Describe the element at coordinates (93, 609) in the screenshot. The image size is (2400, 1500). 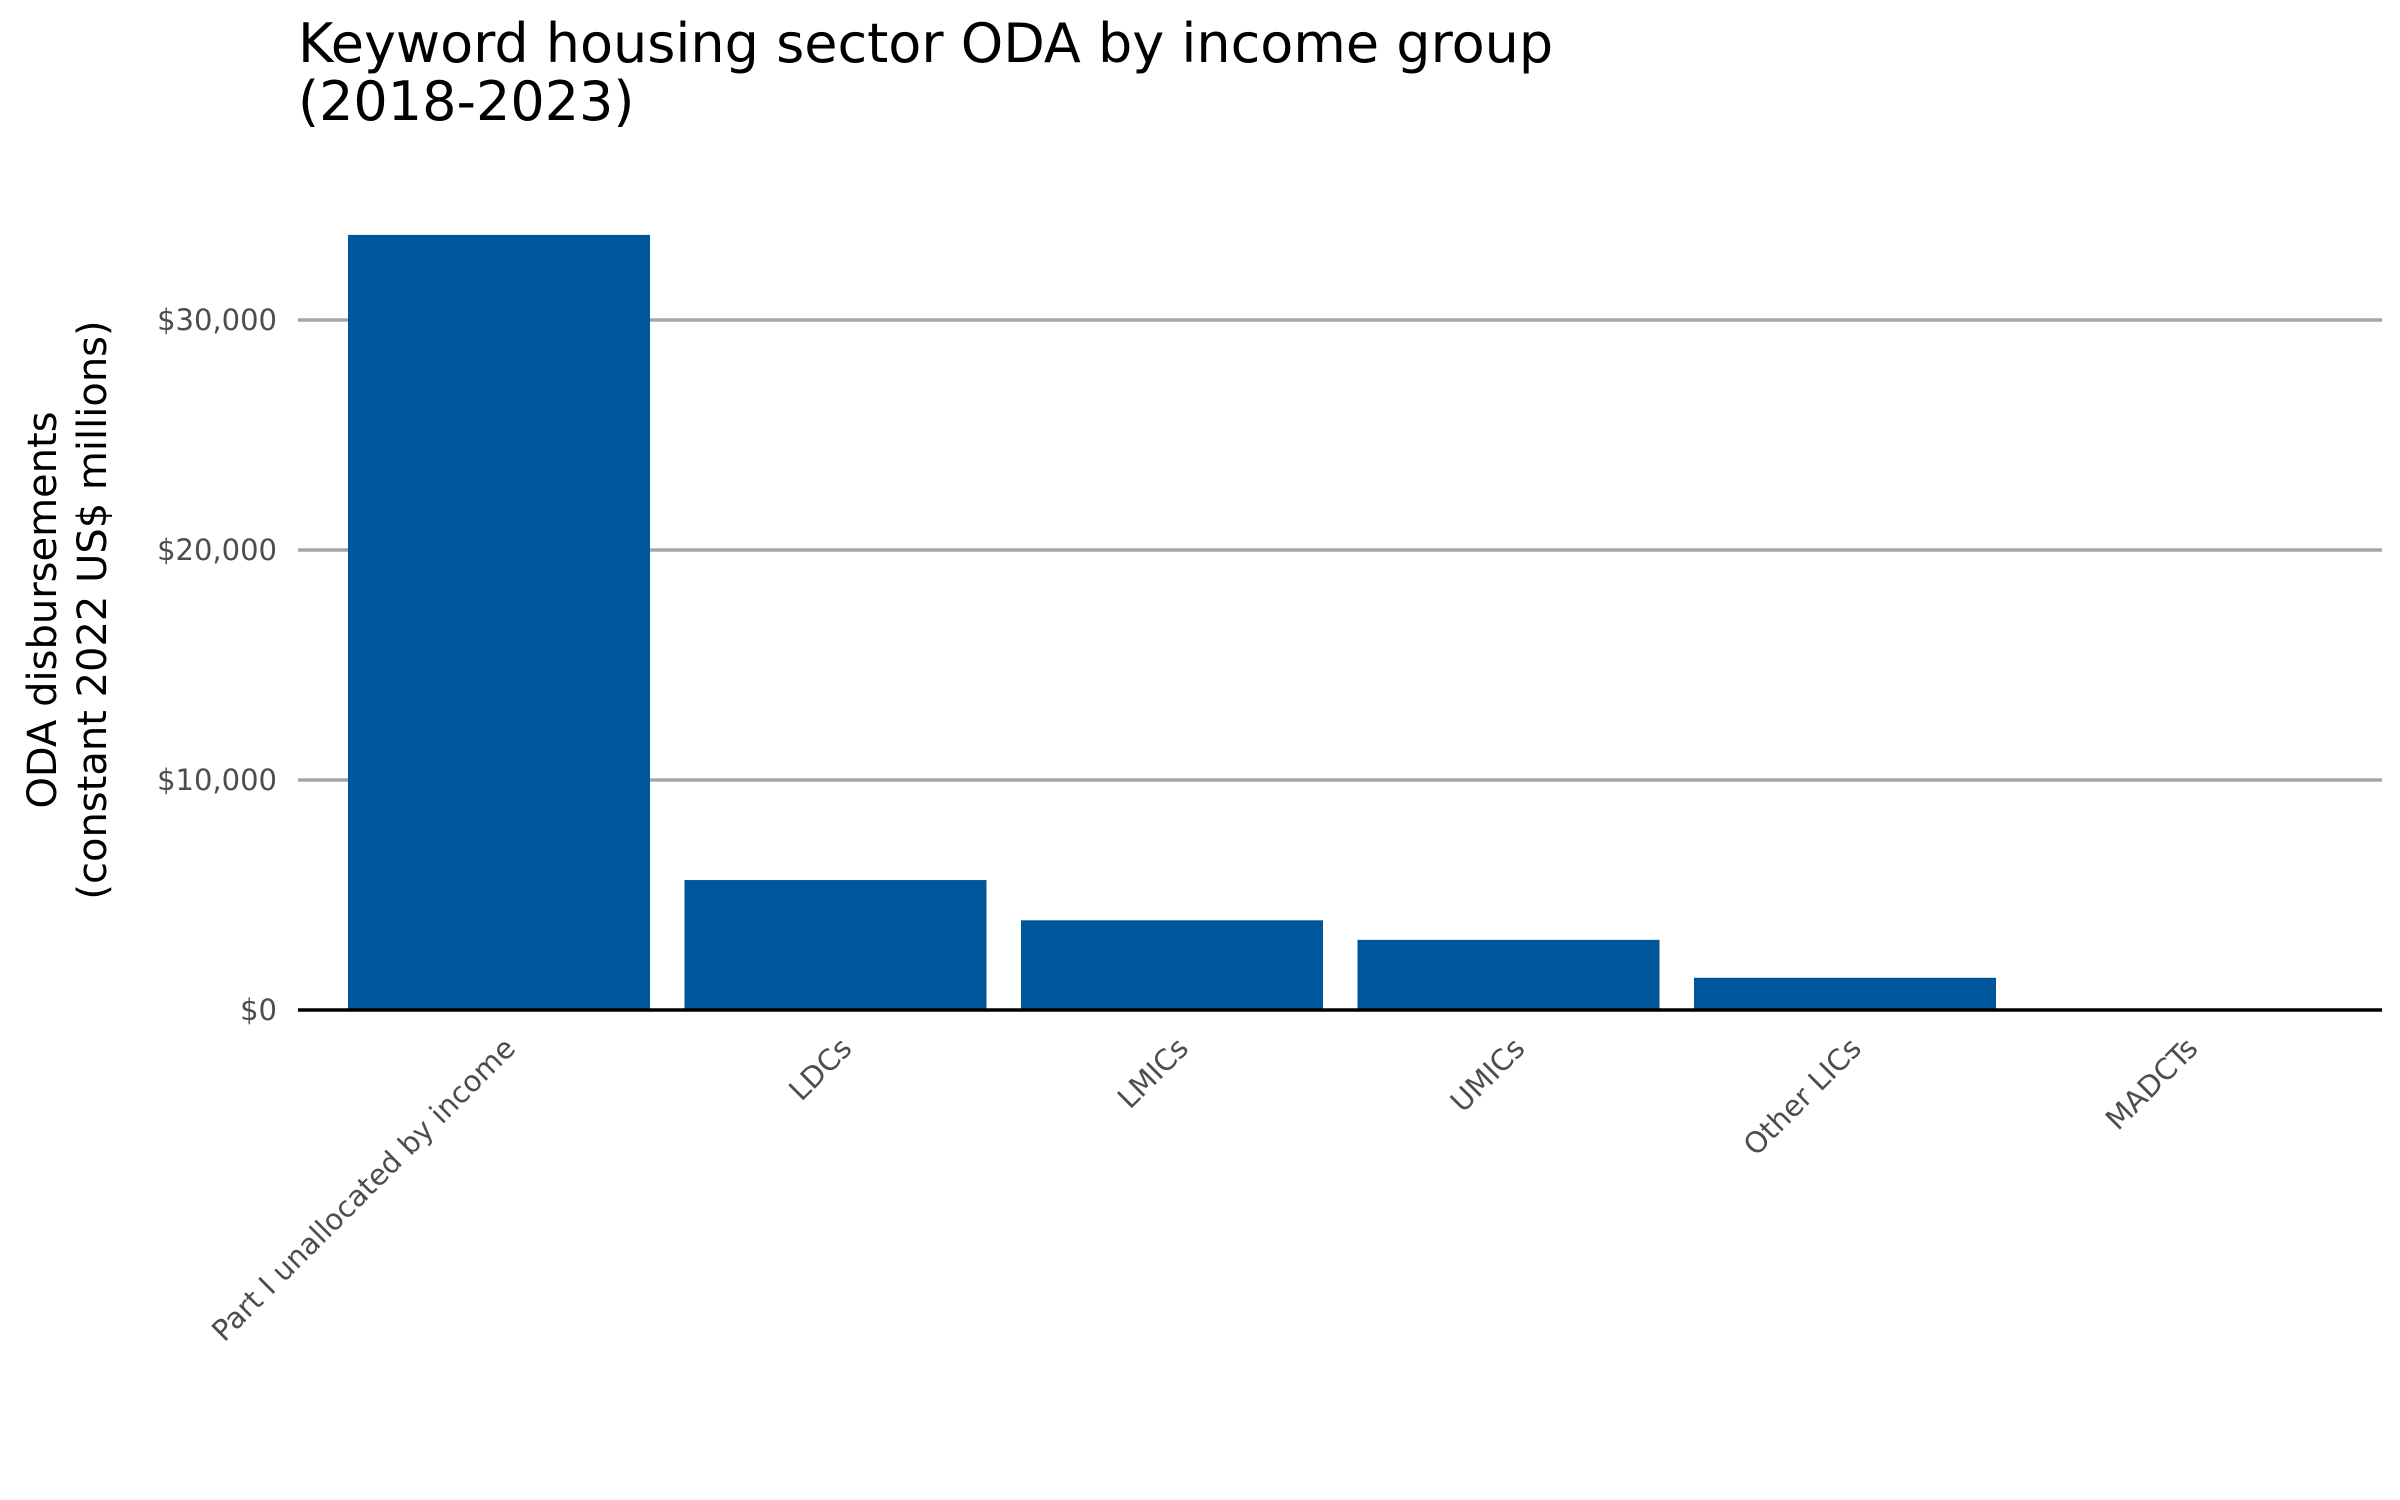
I see `y-axis-label-line-2: (constant 2022 US$ millions)` at that location.